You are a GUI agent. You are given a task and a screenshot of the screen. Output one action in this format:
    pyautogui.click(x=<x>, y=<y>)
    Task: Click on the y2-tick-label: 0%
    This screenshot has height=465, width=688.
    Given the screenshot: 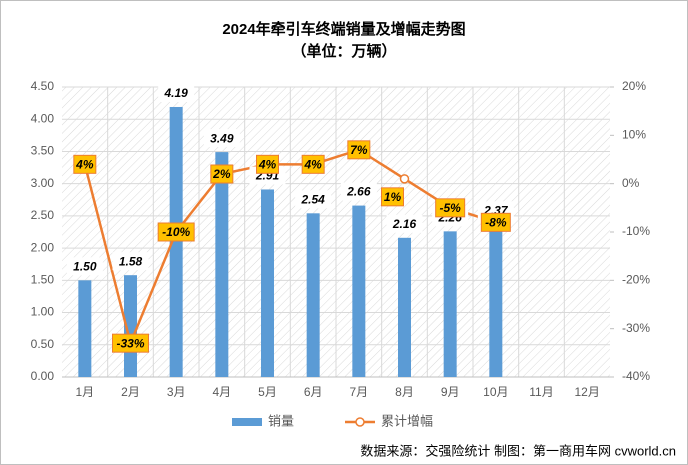 What is the action you would take?
    pyautogui.click(x=631, y=183)
    